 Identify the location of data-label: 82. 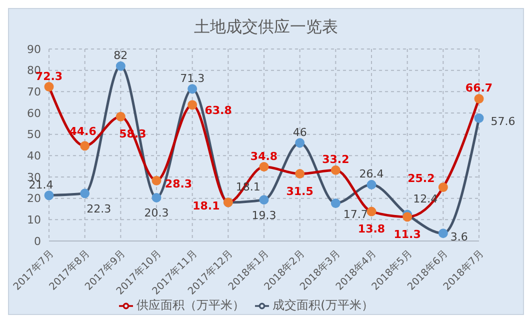
(121, 55).